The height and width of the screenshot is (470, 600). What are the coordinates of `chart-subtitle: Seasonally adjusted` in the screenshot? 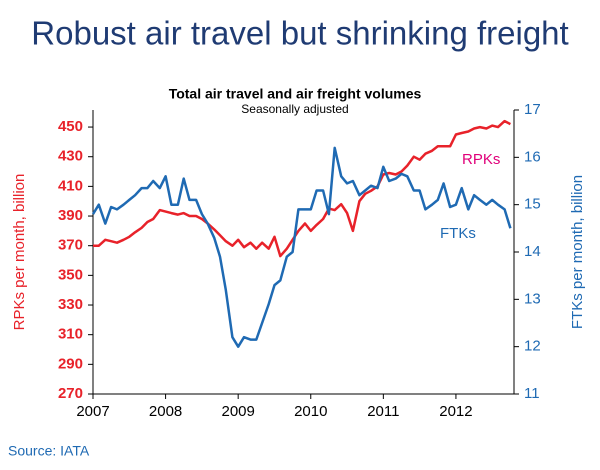 It's located at (294, 109).